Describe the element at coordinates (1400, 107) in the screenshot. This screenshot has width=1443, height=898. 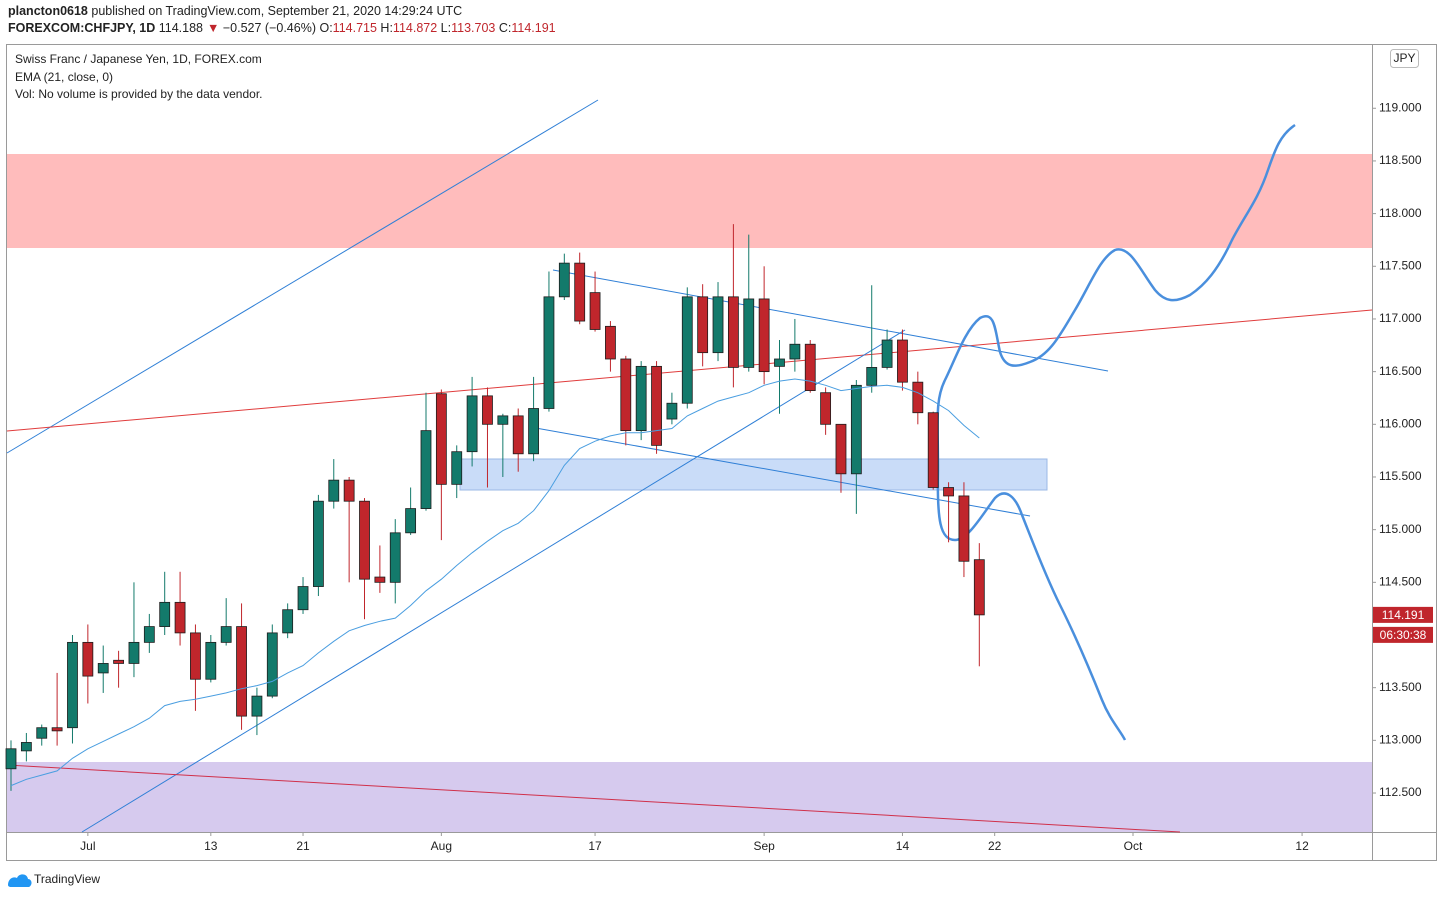
I see `y-tick-label: 119.000` at that location.